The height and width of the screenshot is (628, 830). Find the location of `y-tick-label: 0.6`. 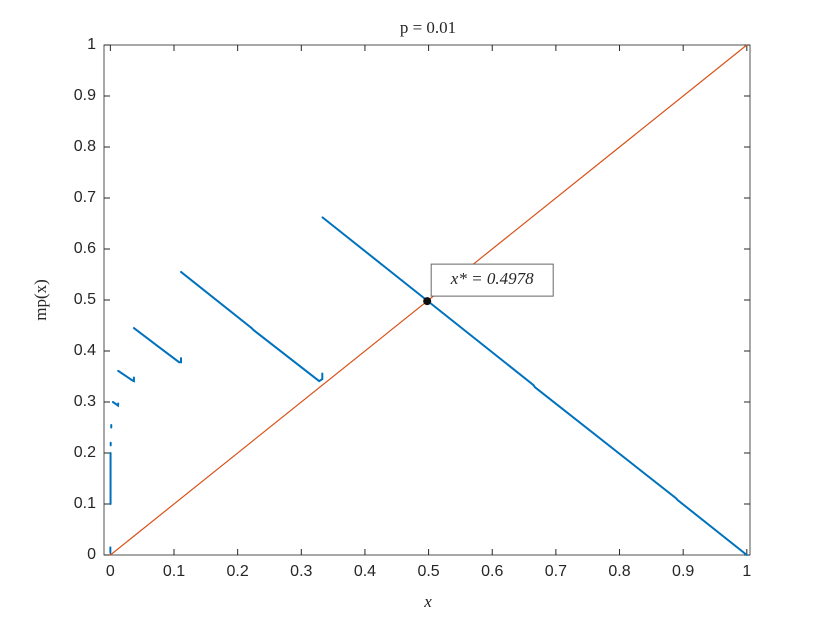

y-tick-label: 0.6 is located at coordinates (85, 248).